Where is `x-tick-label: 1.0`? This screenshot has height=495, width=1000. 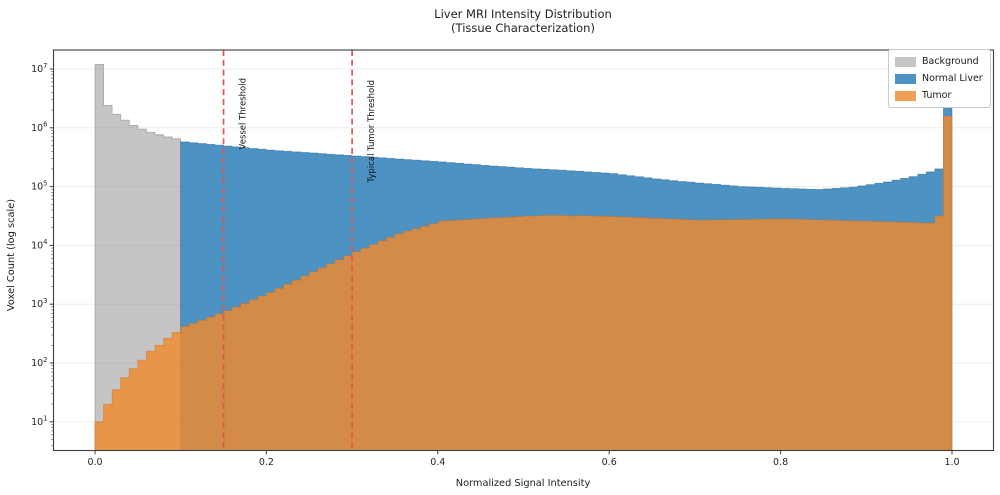
x-tick-label: 1.0 is located at coordinates (951, 462).